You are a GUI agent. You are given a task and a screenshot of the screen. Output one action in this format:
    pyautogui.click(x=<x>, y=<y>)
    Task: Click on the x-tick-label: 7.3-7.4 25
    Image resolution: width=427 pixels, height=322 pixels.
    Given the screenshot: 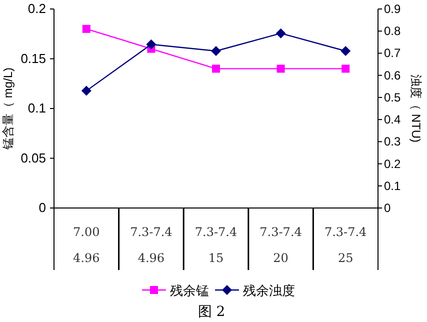 What is the action you would take?
    pyautogui.click(x=346, y=245)
    